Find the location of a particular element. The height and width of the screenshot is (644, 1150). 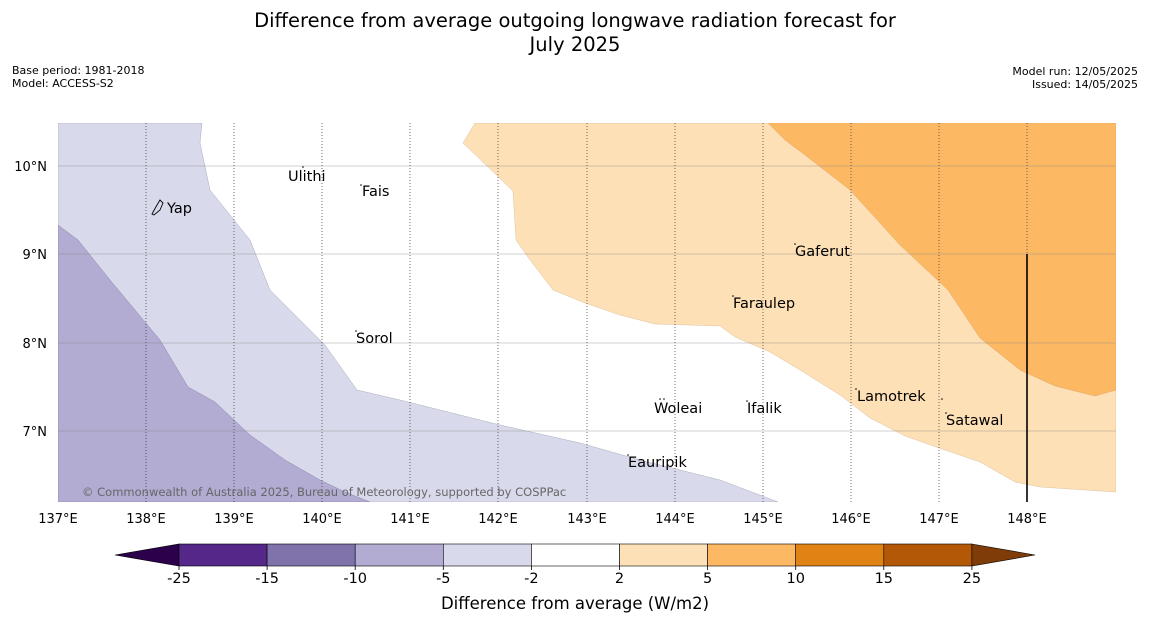

region-dark-purple is located at coordinates (214, 363).